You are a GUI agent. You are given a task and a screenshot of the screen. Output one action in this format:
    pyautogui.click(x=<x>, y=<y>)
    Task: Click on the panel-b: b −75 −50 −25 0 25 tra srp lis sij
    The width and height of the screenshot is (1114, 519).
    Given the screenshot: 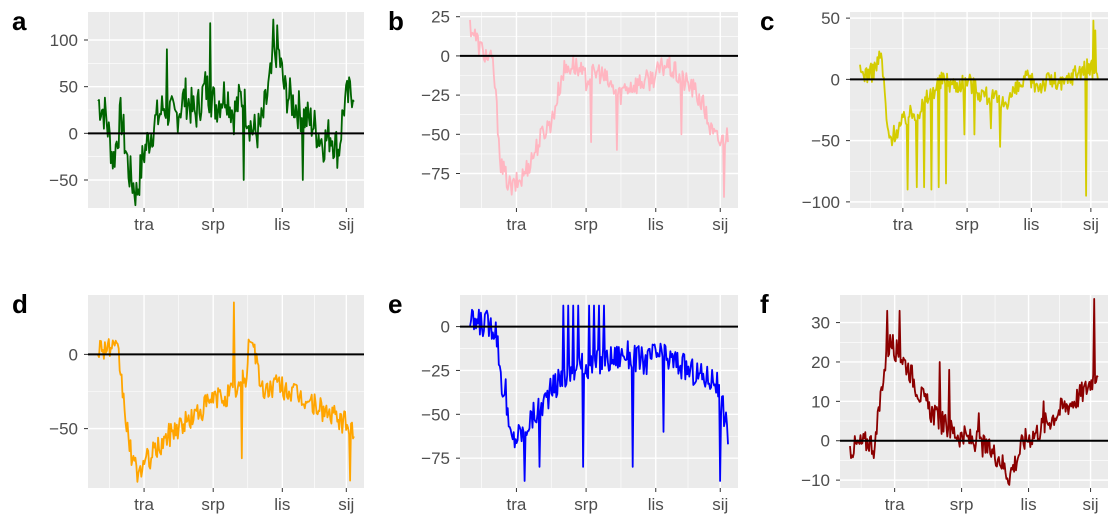 What is the action you would take?
    pyautogui.click(x=563, y=120)
    